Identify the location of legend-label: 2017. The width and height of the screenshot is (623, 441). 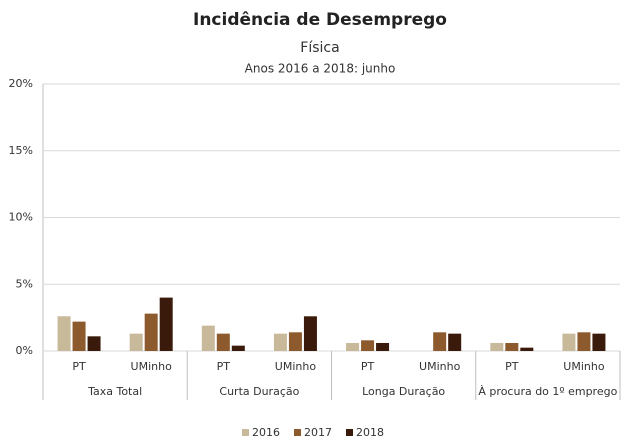
(318, 432).